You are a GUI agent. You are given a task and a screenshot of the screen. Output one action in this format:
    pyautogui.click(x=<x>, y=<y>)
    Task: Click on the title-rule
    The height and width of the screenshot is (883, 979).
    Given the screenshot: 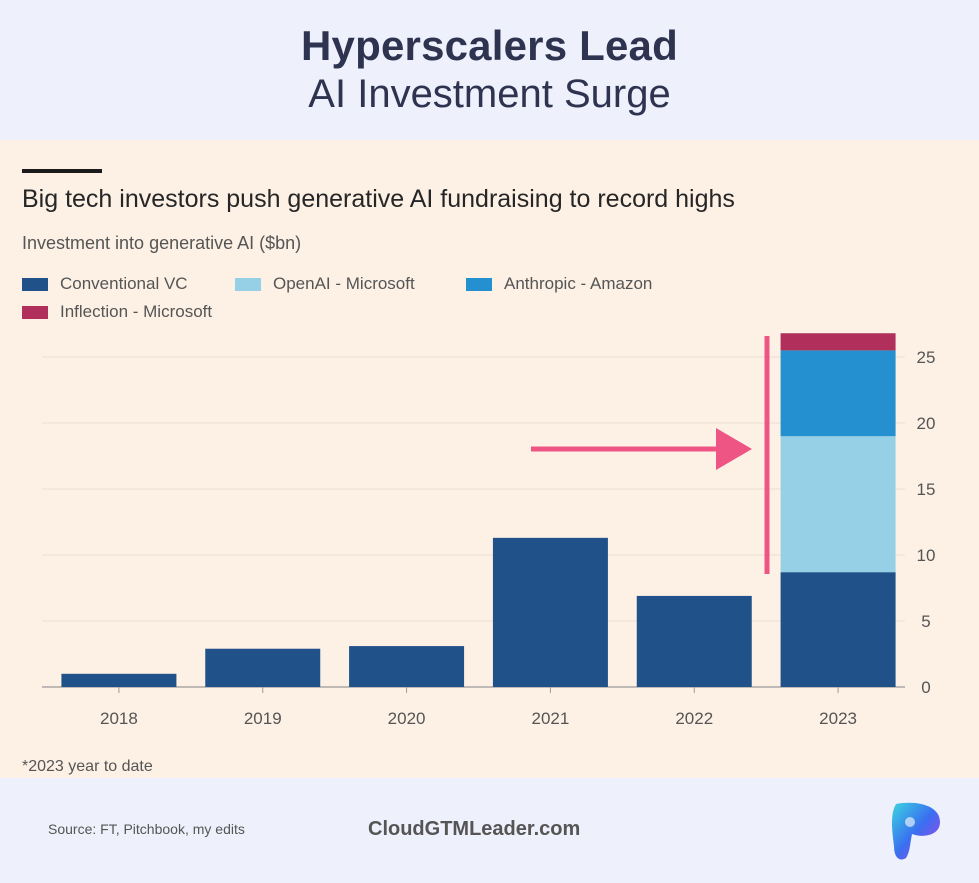 What is the action you would take?
    pyautogui.click(x=62, y=171)
    